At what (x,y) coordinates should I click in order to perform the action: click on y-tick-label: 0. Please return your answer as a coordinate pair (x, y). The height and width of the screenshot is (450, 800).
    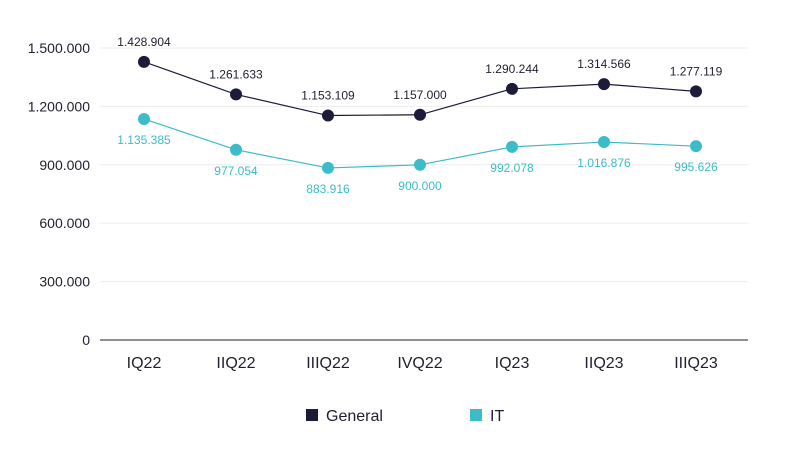
    Looking at the image, I should click on (86, 340).